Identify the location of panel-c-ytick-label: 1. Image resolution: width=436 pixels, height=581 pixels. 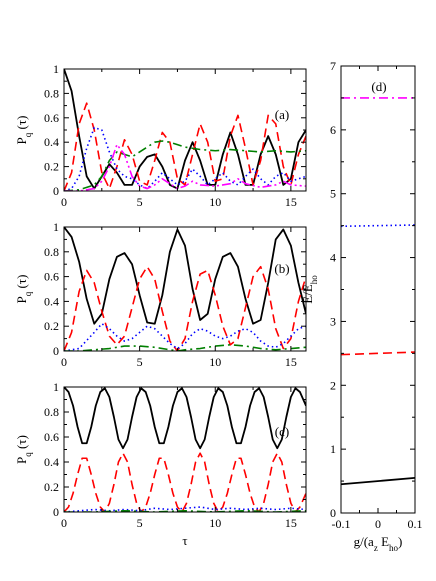
(56, 387).